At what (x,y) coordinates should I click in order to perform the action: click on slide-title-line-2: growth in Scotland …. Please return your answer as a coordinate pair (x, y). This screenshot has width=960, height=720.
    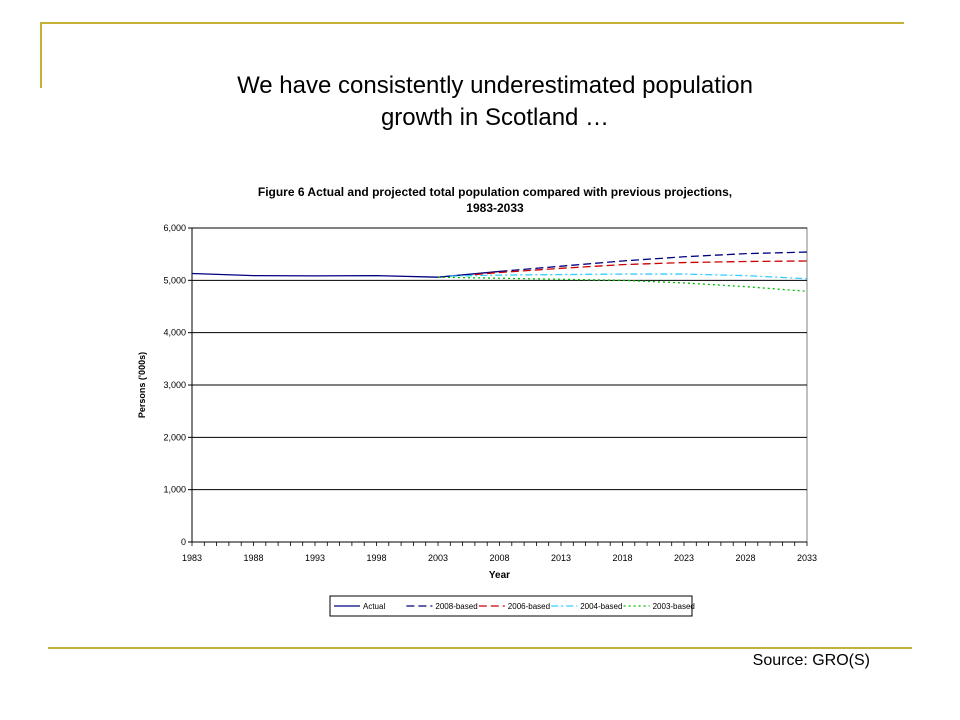
    Looking at the image, I should click on (495, 117).